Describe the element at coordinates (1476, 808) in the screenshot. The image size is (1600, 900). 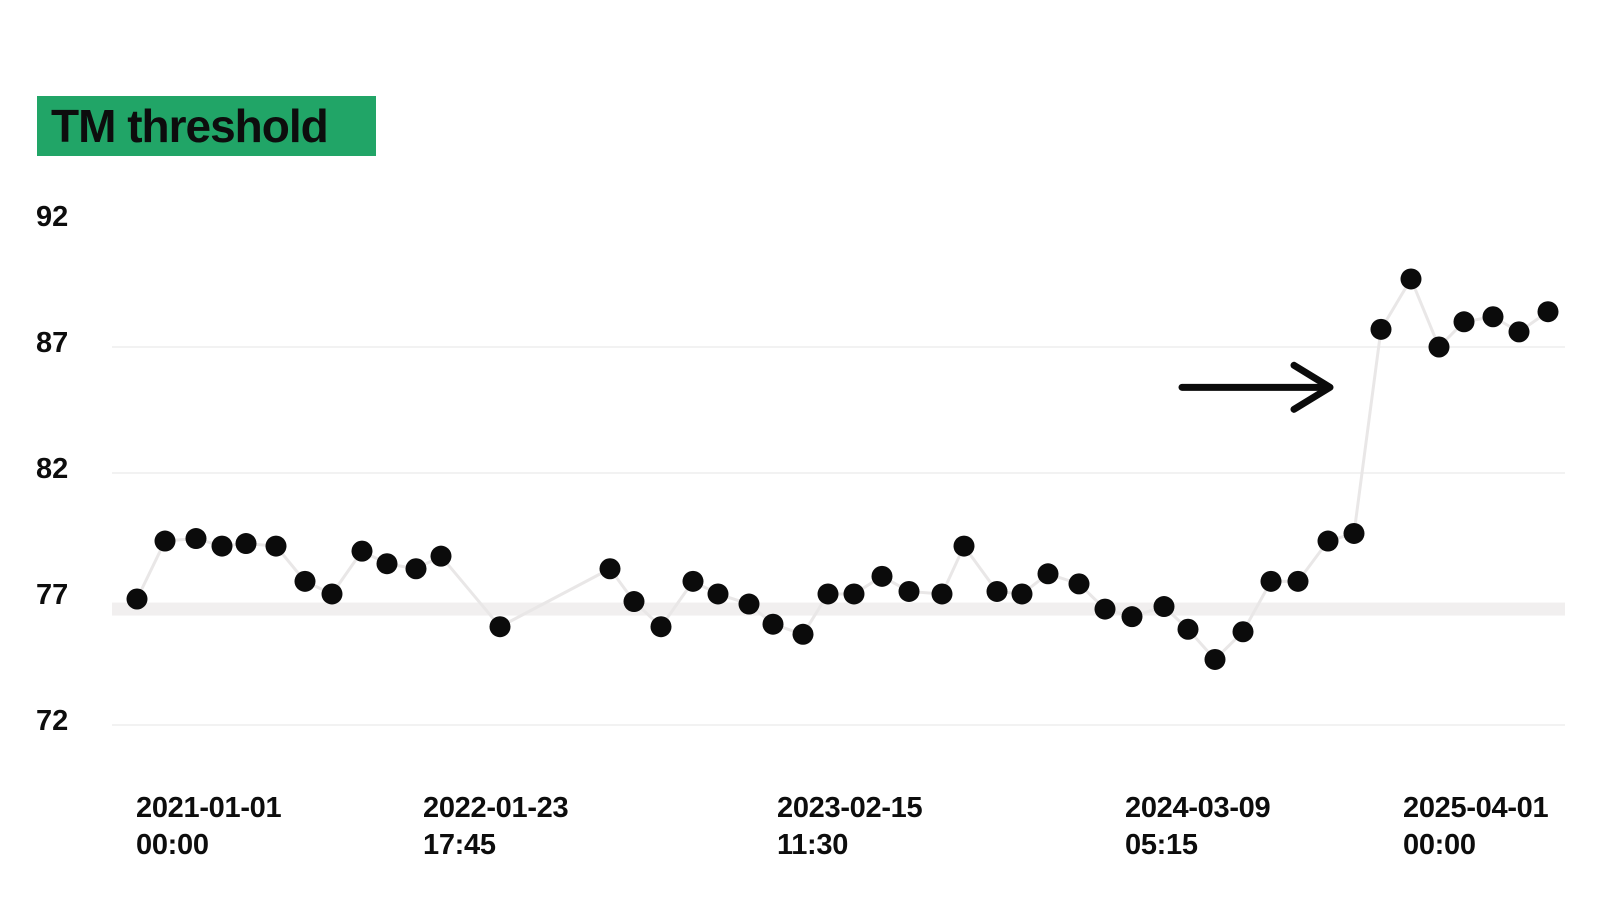
I see `x-tick-date: 2025-04-01` at that location.